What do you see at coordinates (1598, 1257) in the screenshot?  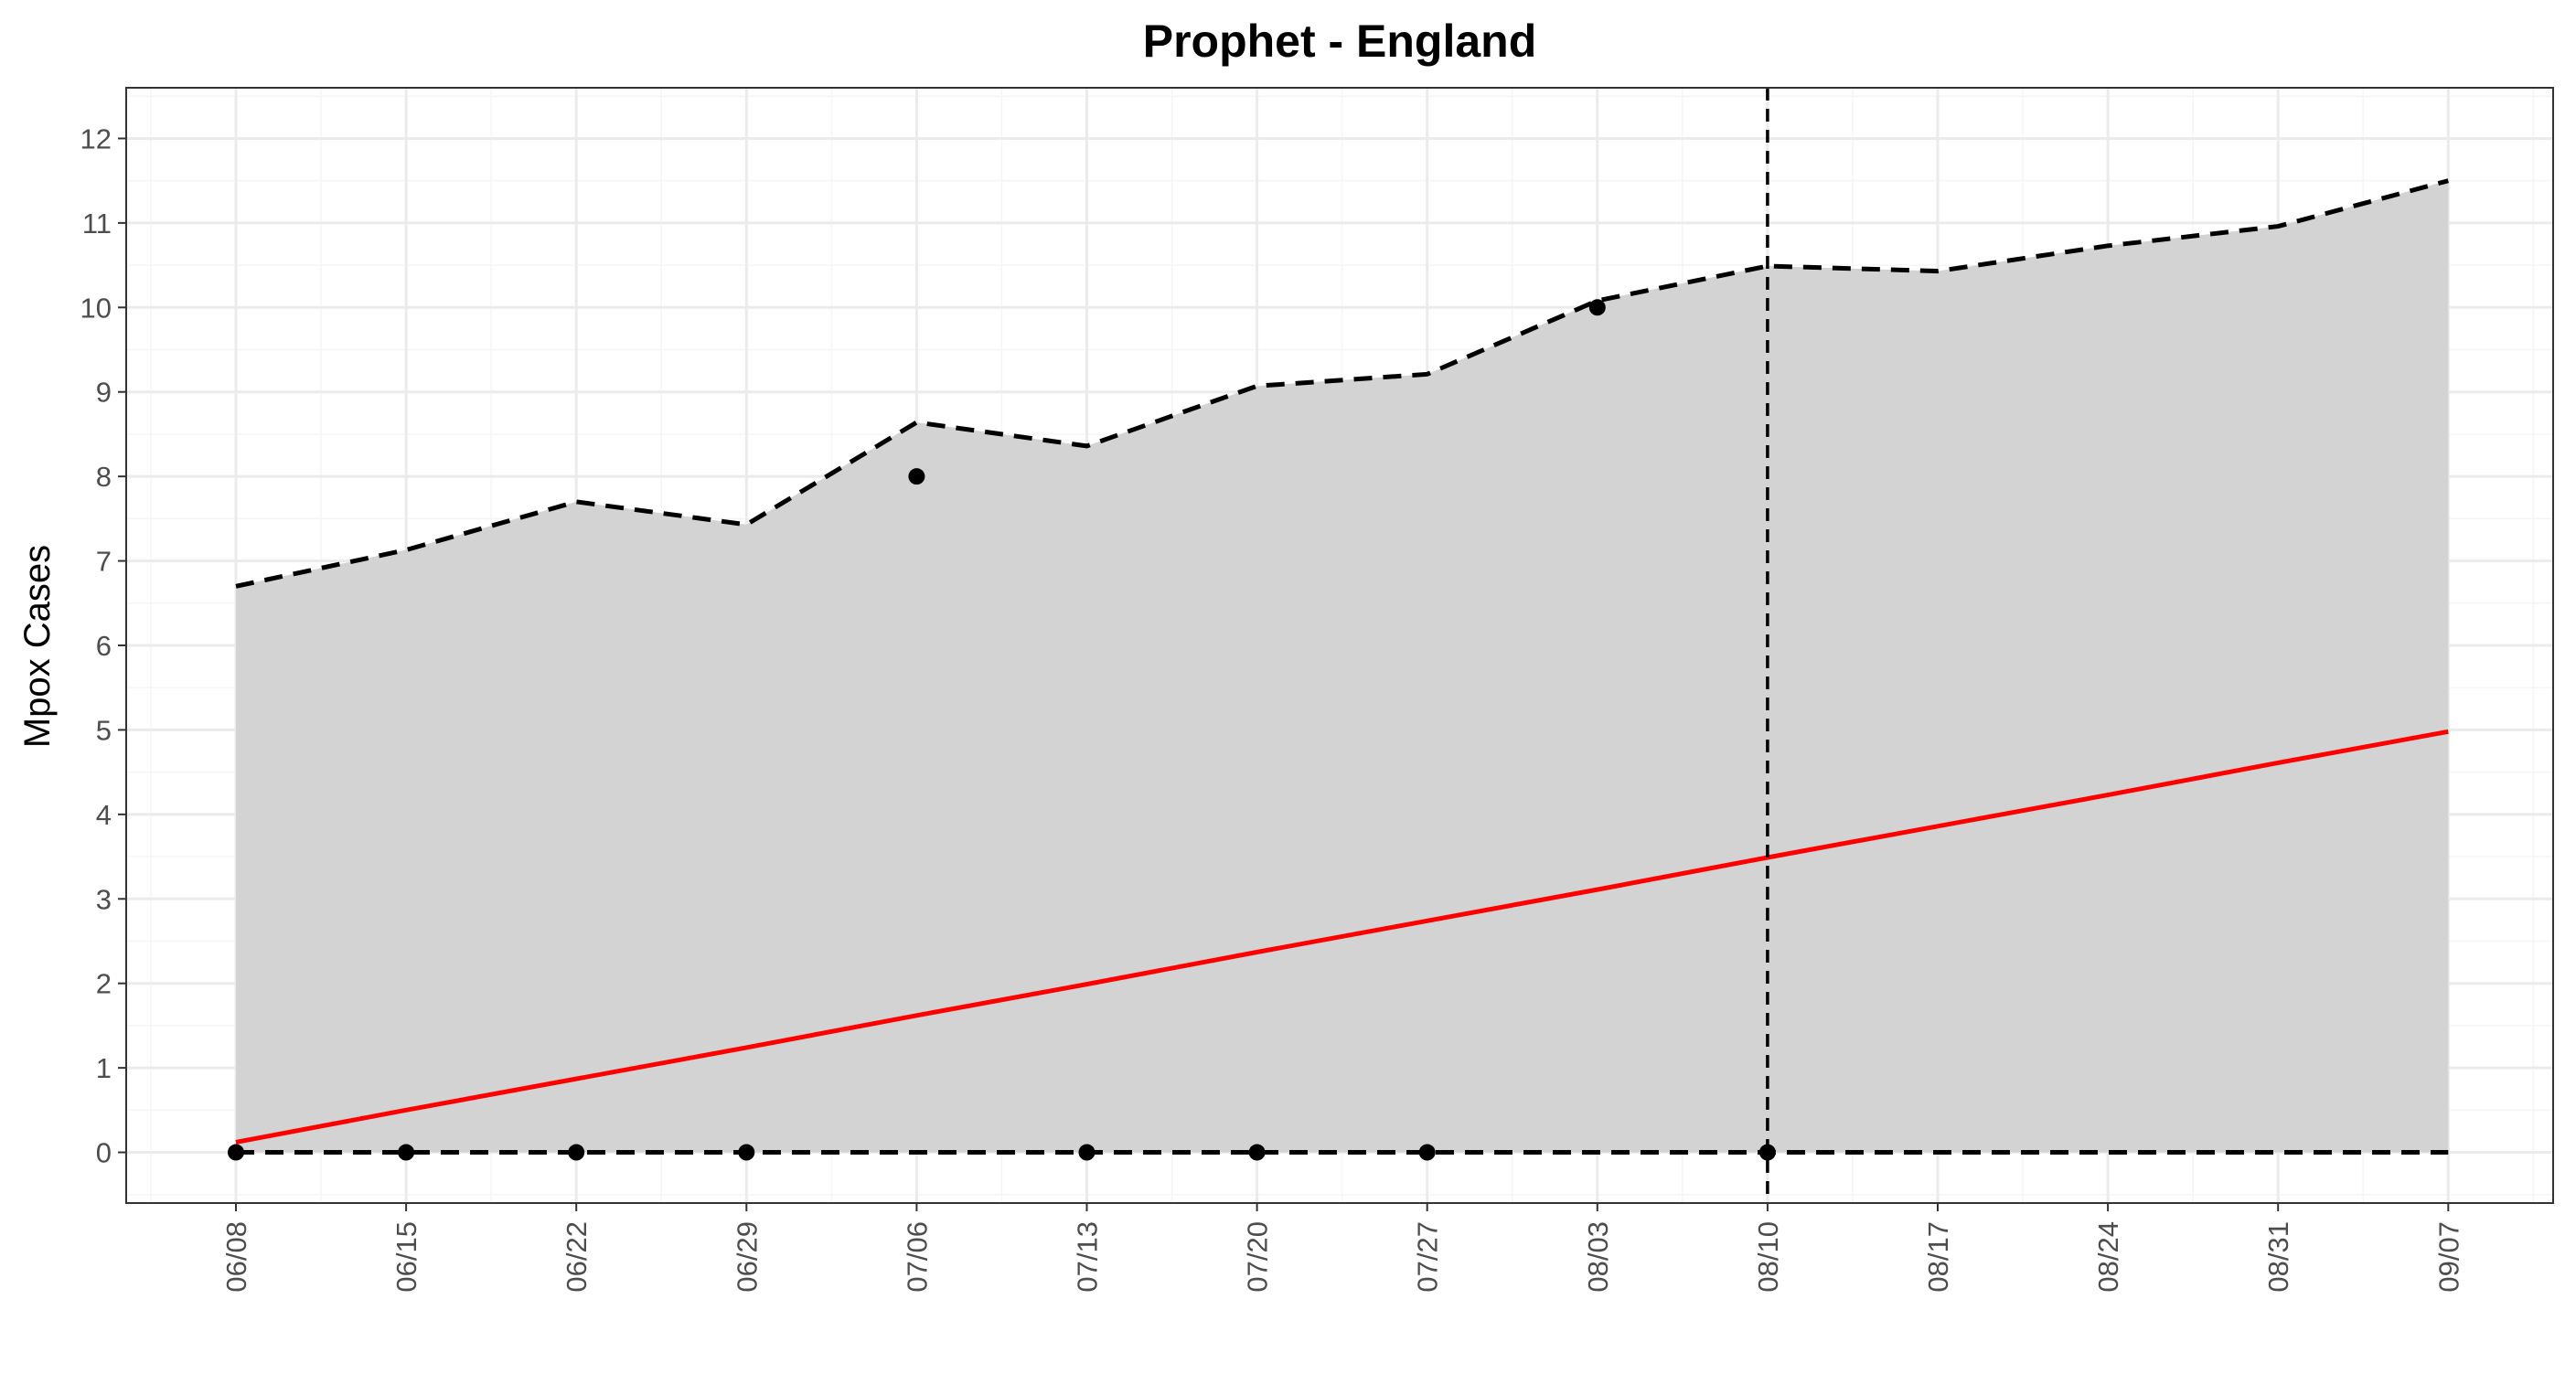 I see `x-tick-label: 08/03` at bounding box center [1598, 1257].